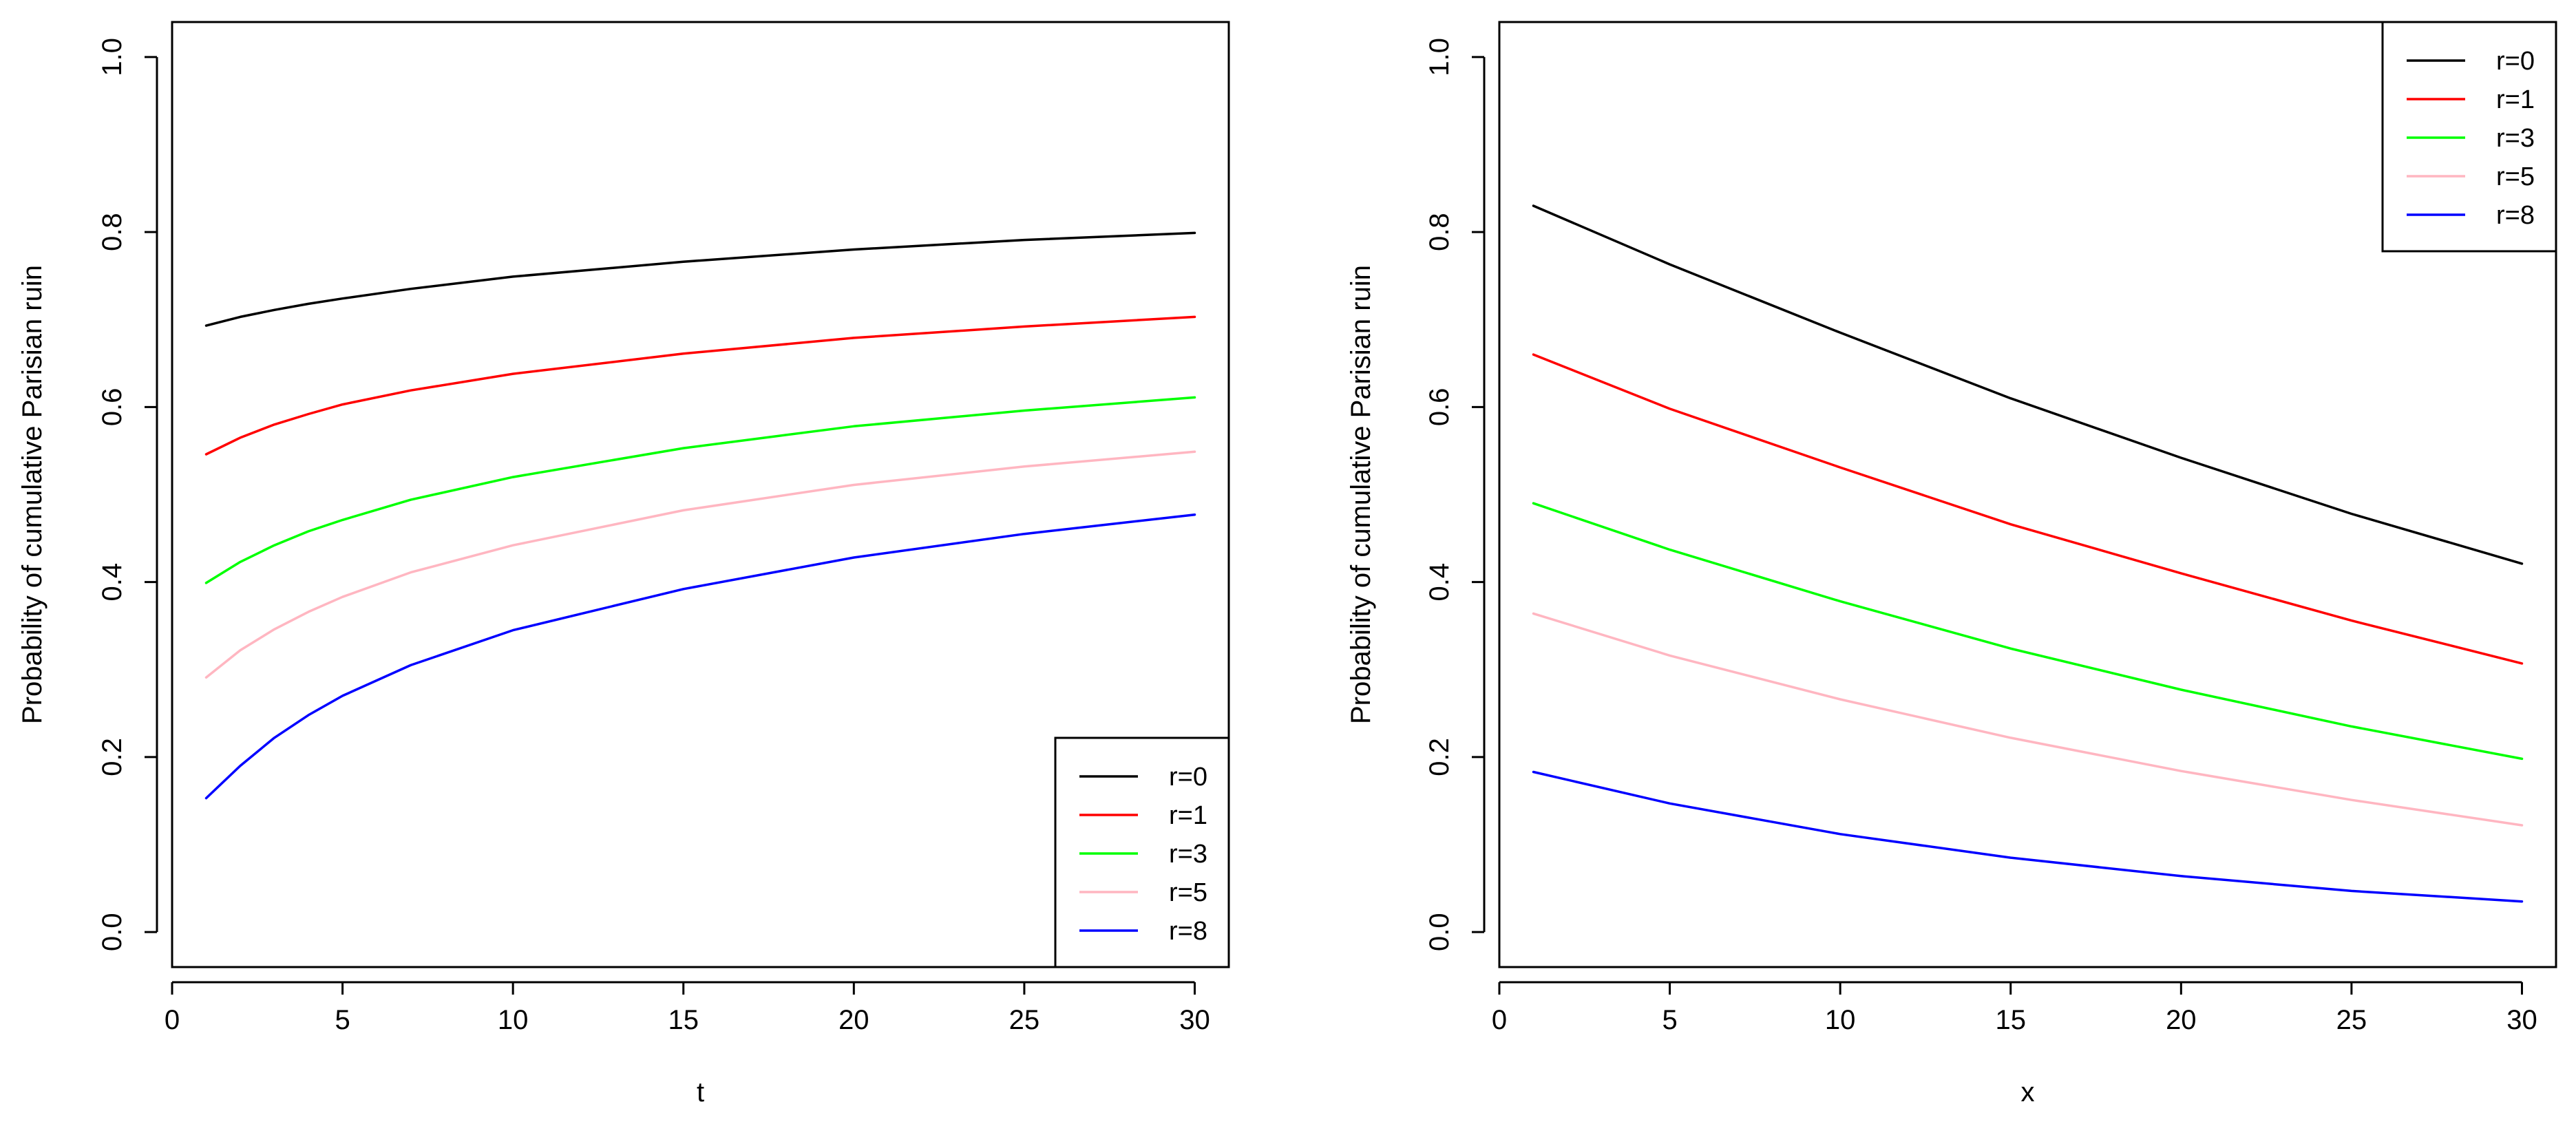 The width and height of the screenshot is (2576, 1124). Describe the element at coordinates (701, 1092) in the screenshot. I see `x-axis-label: t` at that location.